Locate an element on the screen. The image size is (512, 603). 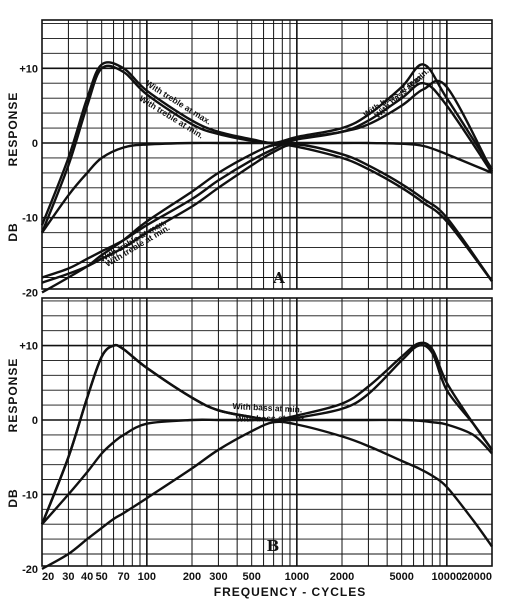
x-tick-label: 1000 is located at coordinates (297, 577).